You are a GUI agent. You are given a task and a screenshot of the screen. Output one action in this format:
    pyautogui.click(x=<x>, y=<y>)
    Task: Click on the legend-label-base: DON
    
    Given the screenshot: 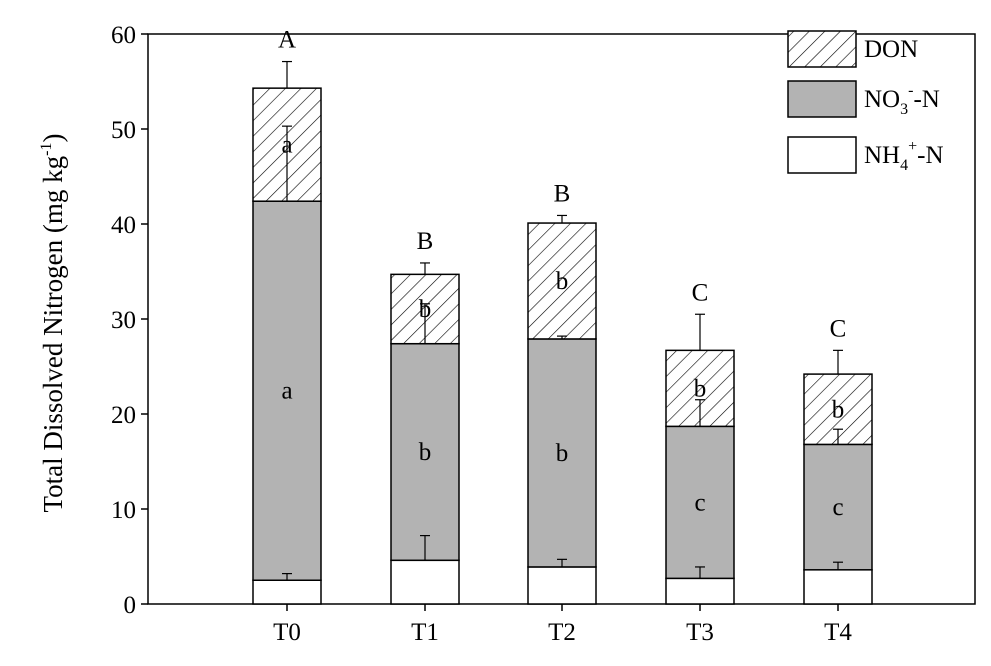 What is the action you would take?
    pyautogui.click(x=891, y=49)
    